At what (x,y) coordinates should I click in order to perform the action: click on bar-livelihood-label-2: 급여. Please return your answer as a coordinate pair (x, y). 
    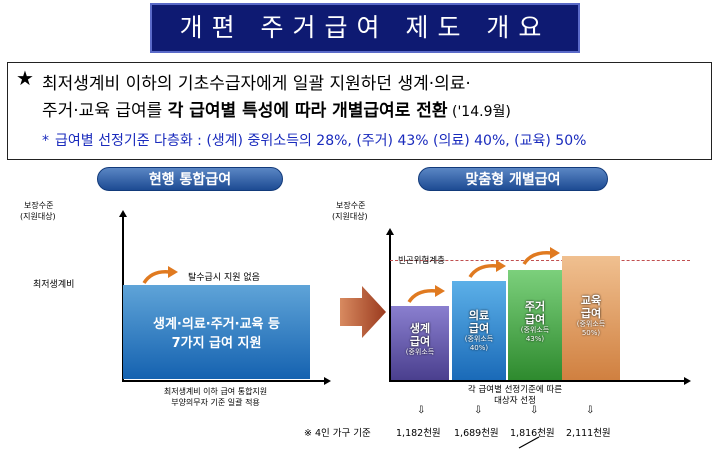
    Looking at the image, I should click on (420, 341).